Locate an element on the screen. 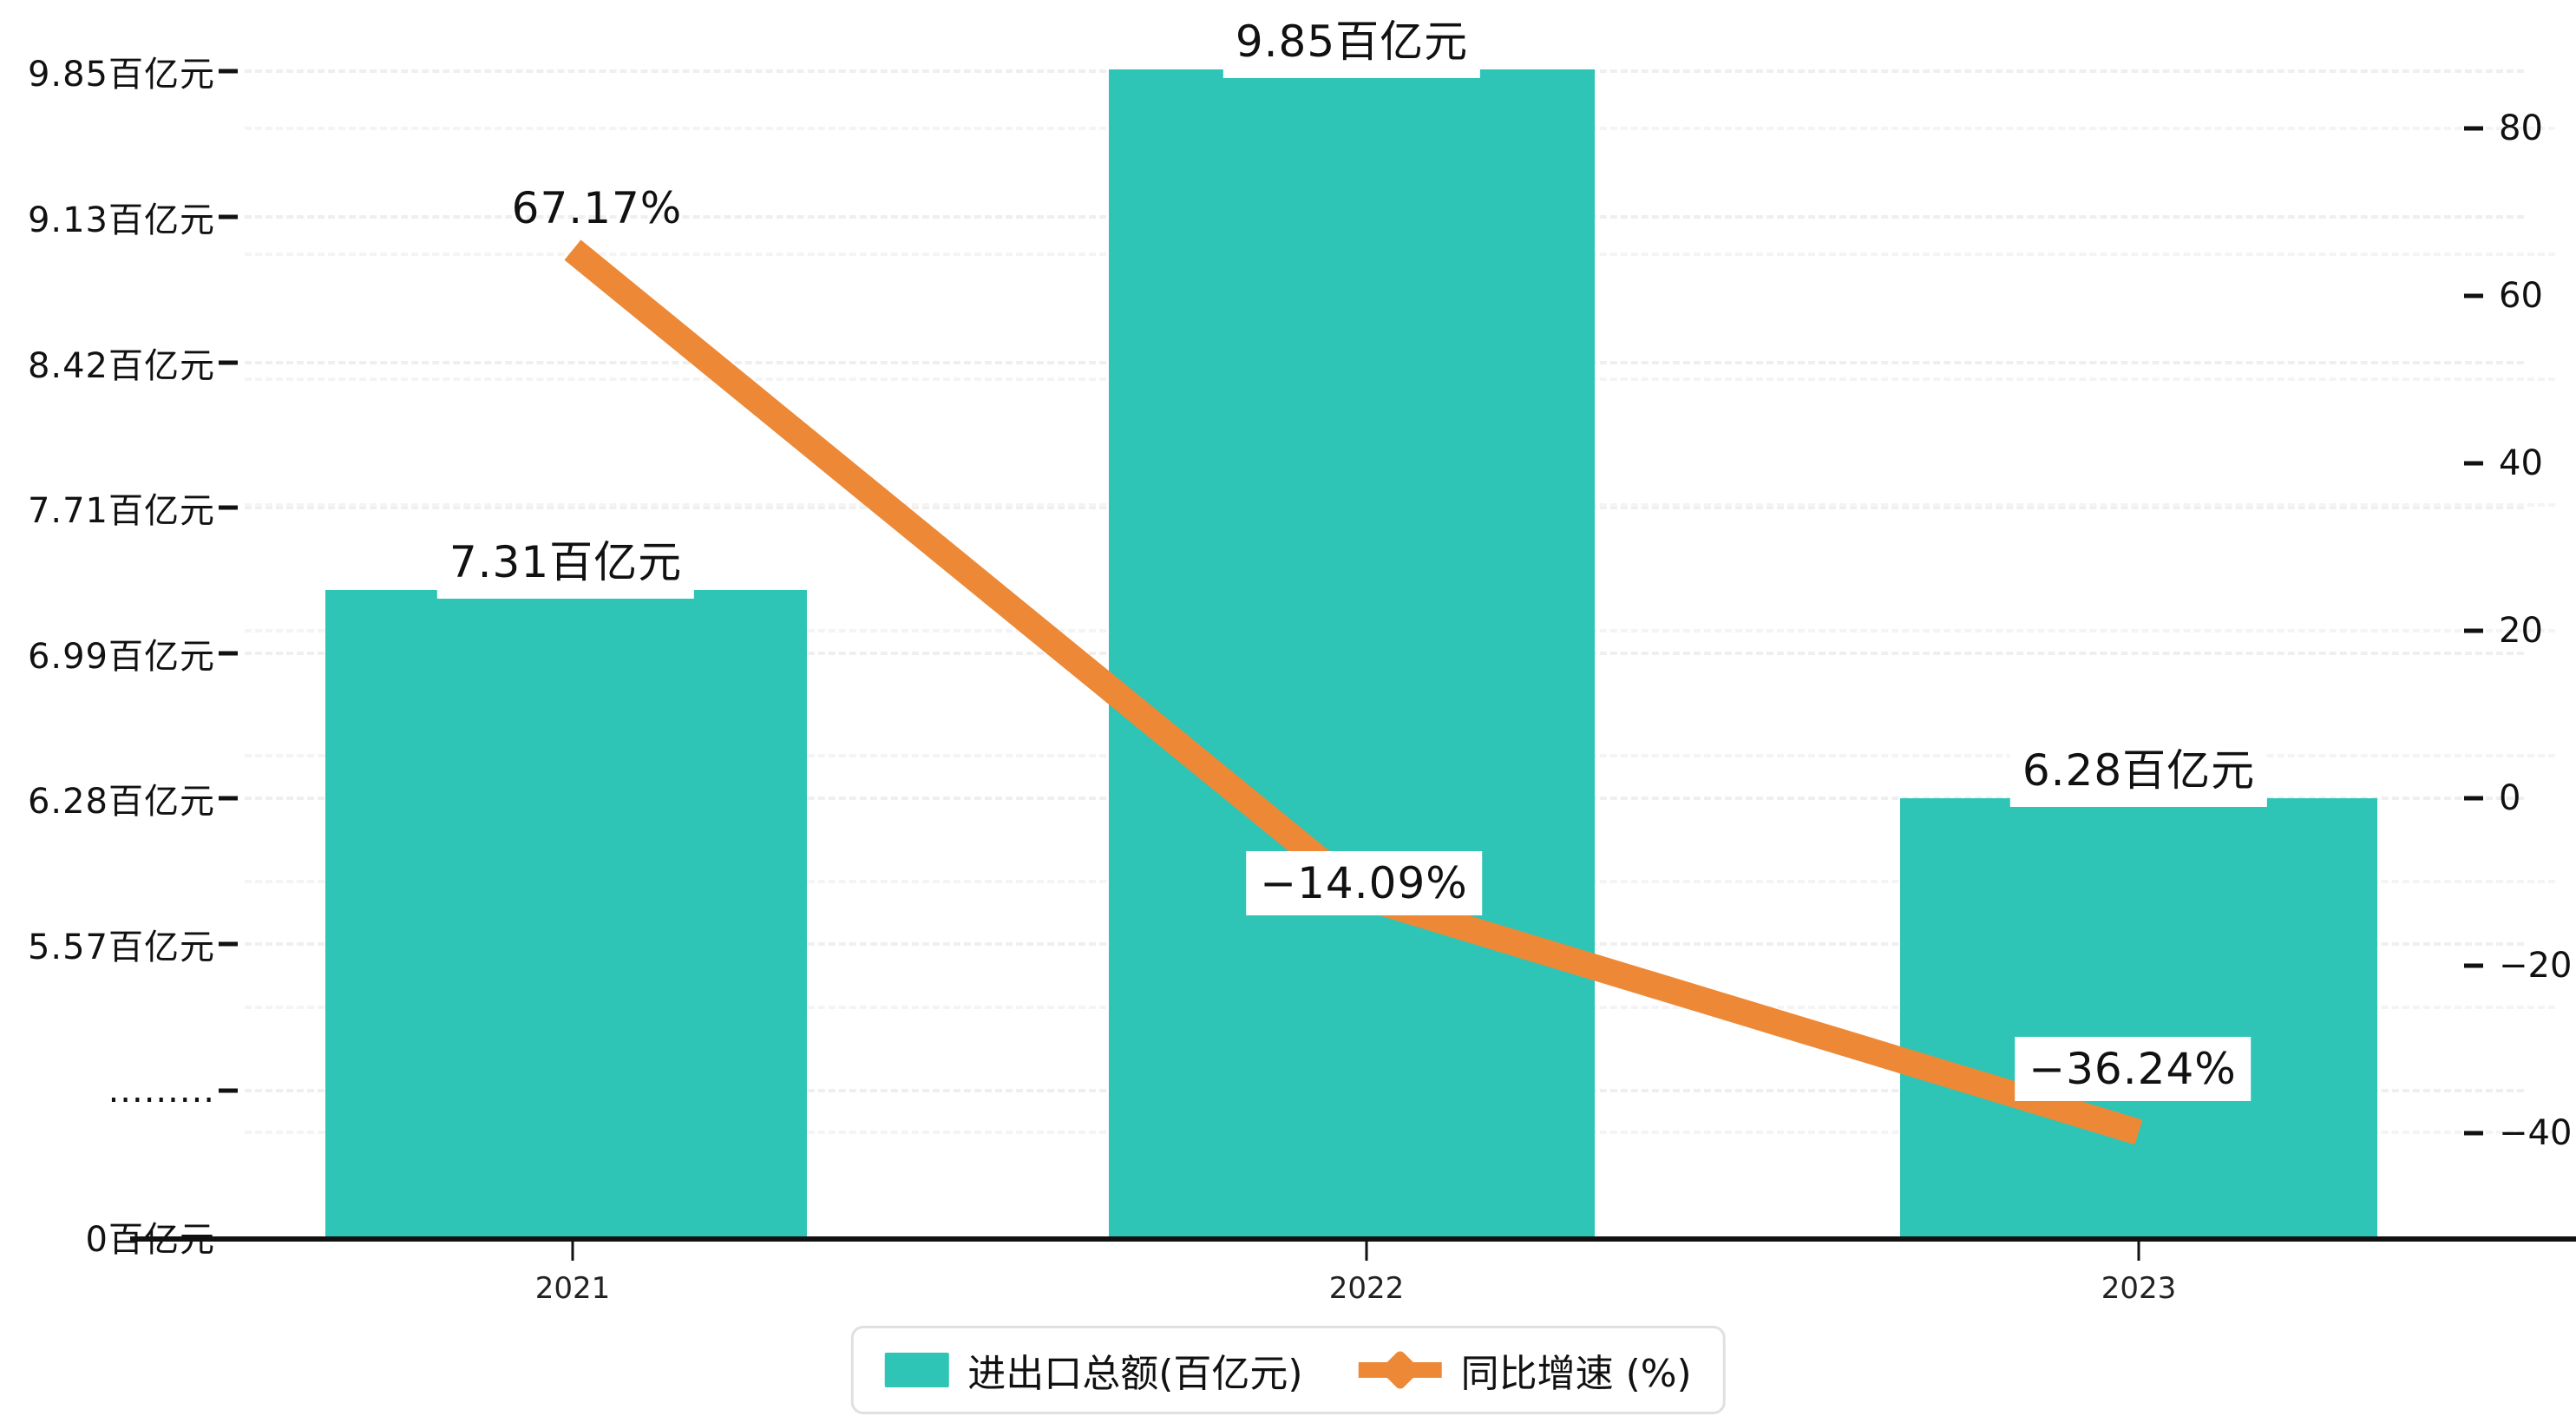  y-axis-left-tick-label: 9.85百亿元 is located at coordinates (121, 75).